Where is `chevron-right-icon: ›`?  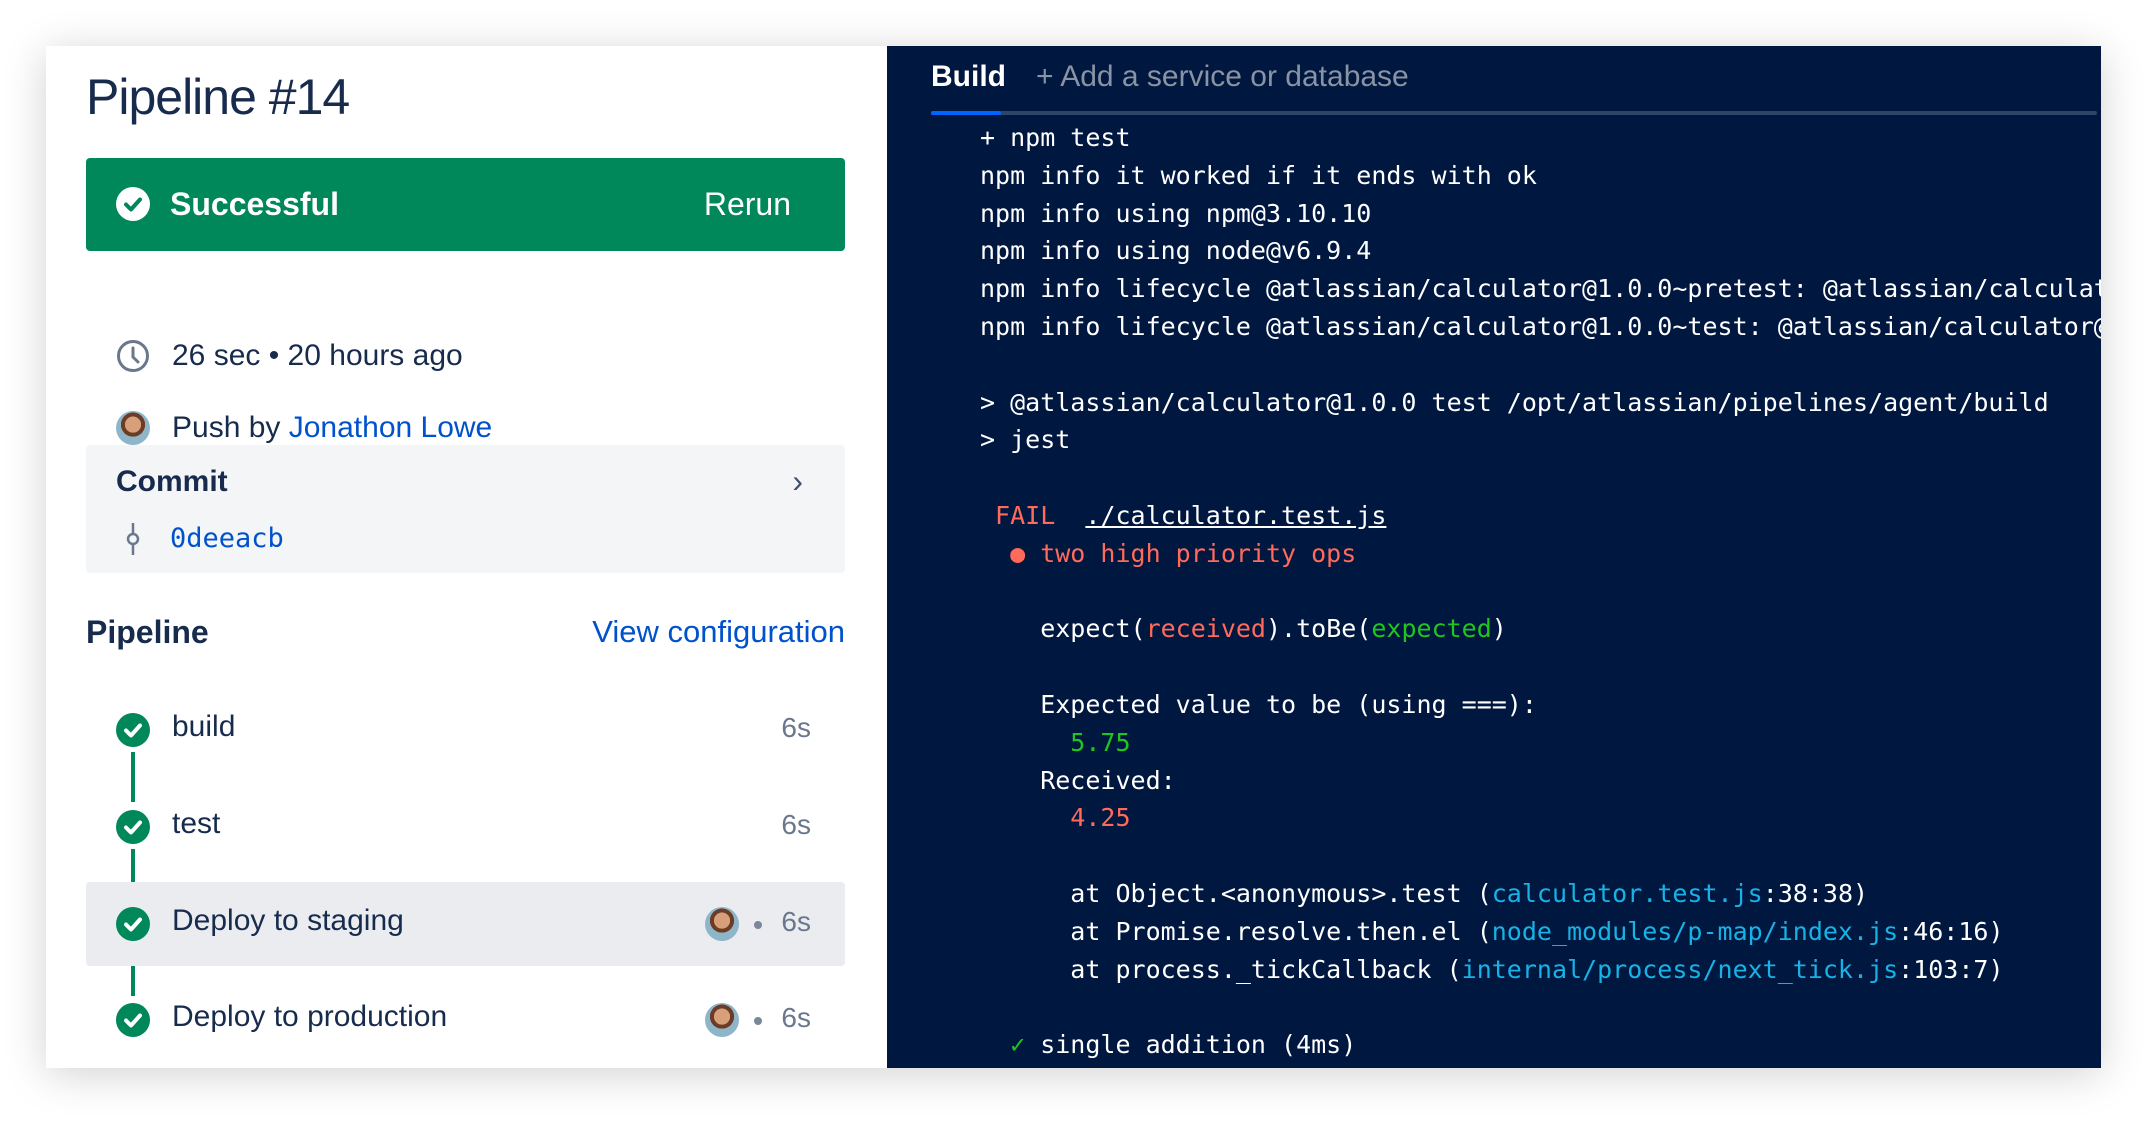
chevron-right-icon: › is located at coordinates (797, 481).